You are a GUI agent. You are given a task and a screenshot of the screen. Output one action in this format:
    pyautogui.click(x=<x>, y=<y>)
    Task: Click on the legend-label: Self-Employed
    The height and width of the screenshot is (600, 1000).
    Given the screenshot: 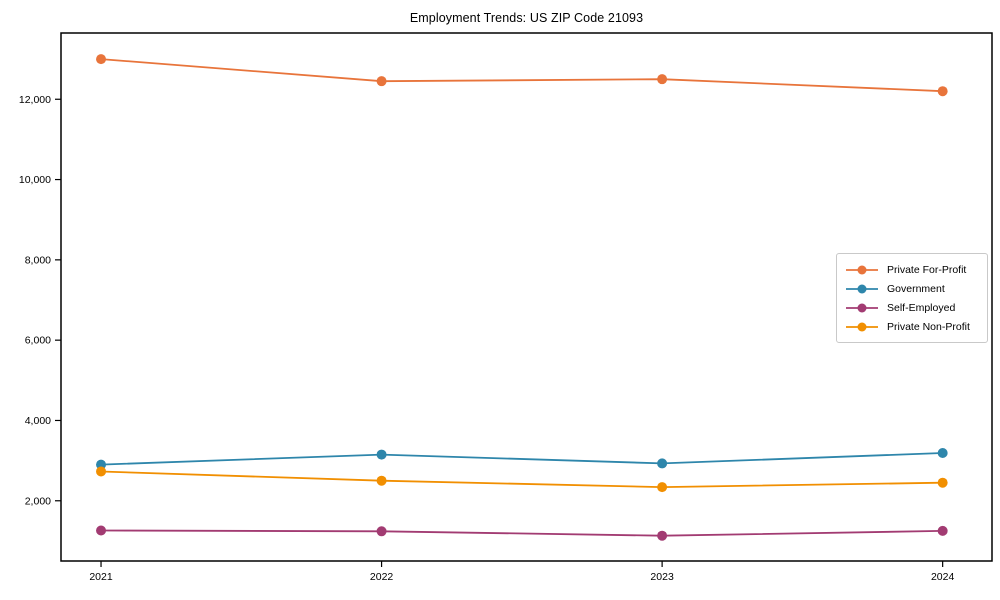 What is the action you would take?
    pyautogui.click(x=921, y=307)
    